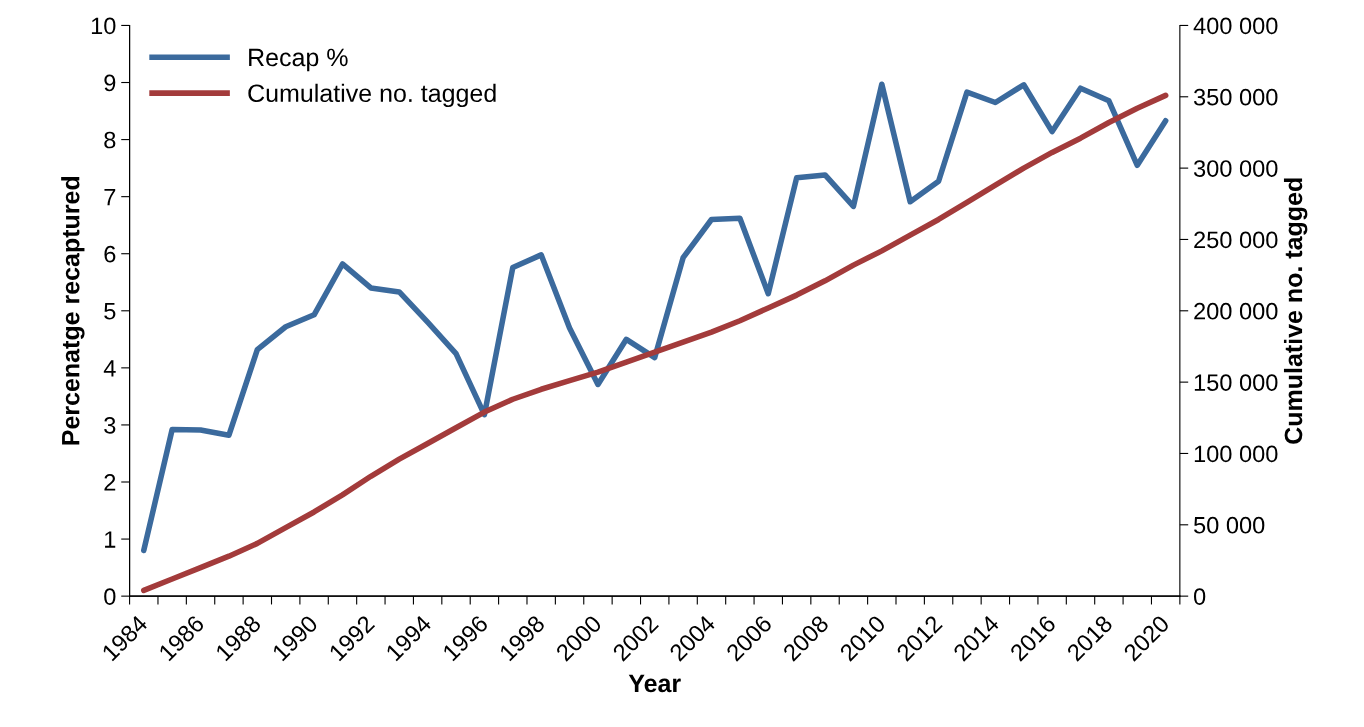 This screenshot has width=1364, height=727. Describe the element at coordinates (73, 310) in the screenshot. I see `y-axis-title: Percenatge recaptured` at that location.